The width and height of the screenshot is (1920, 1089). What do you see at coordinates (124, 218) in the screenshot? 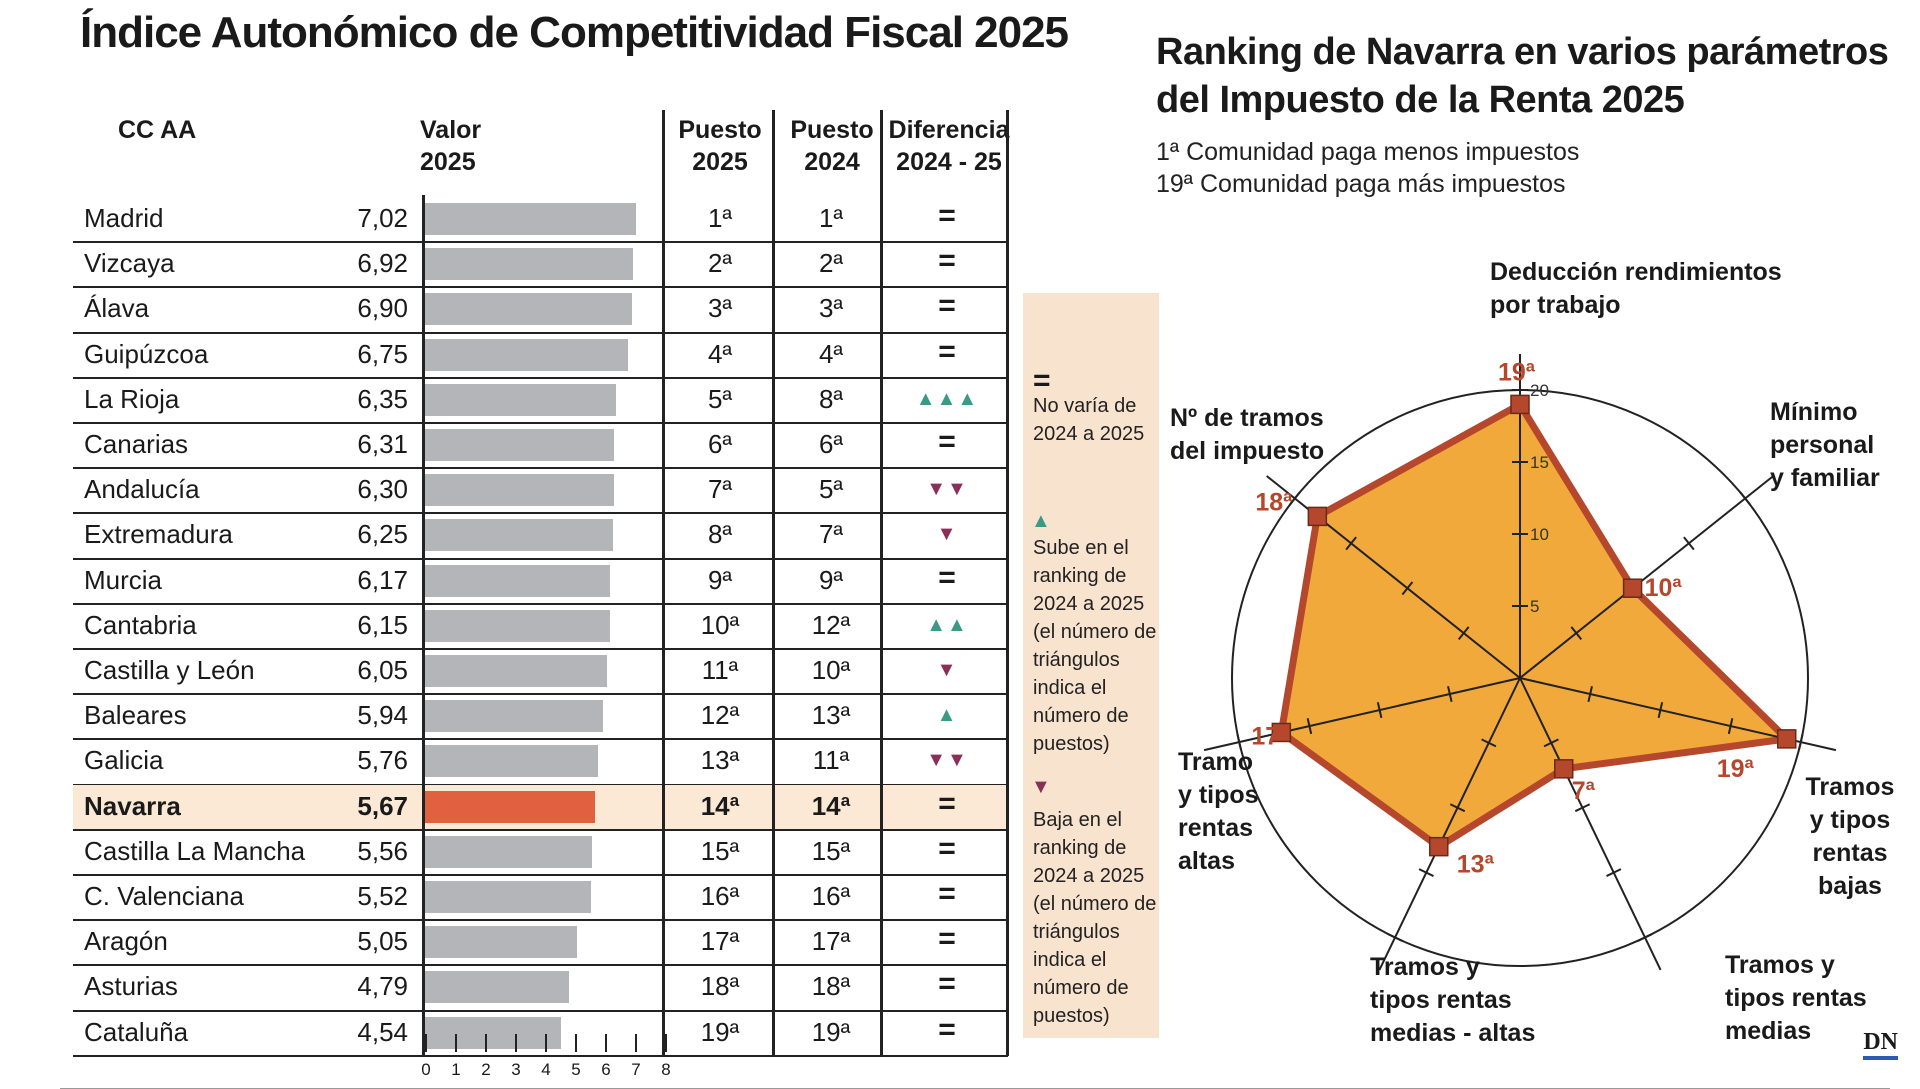
I see `row-name: Madrid` at bounding box center [124, 218].